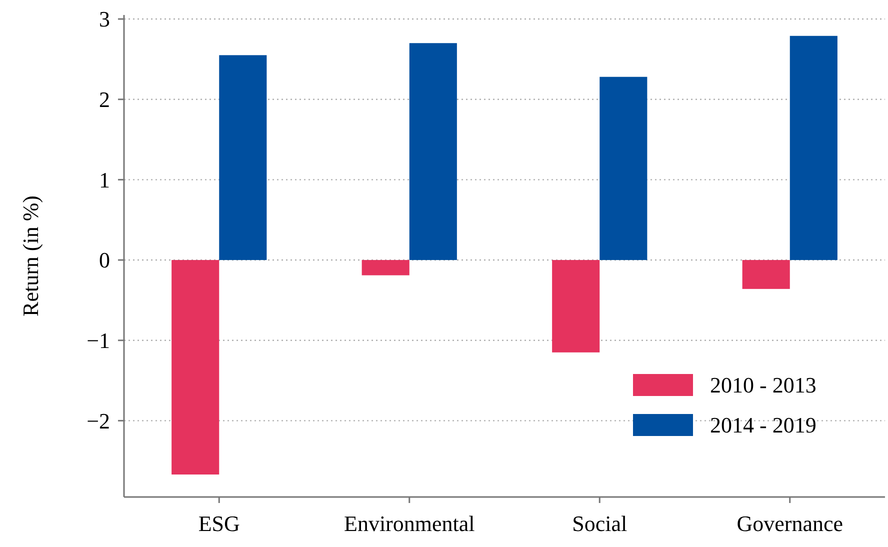 The width and height of the screenshot is (888, 547). What do you see at coordinates (104, 179) in the screenshot?
I see `y-tick-label: 1` at bounding box center [104, 179].